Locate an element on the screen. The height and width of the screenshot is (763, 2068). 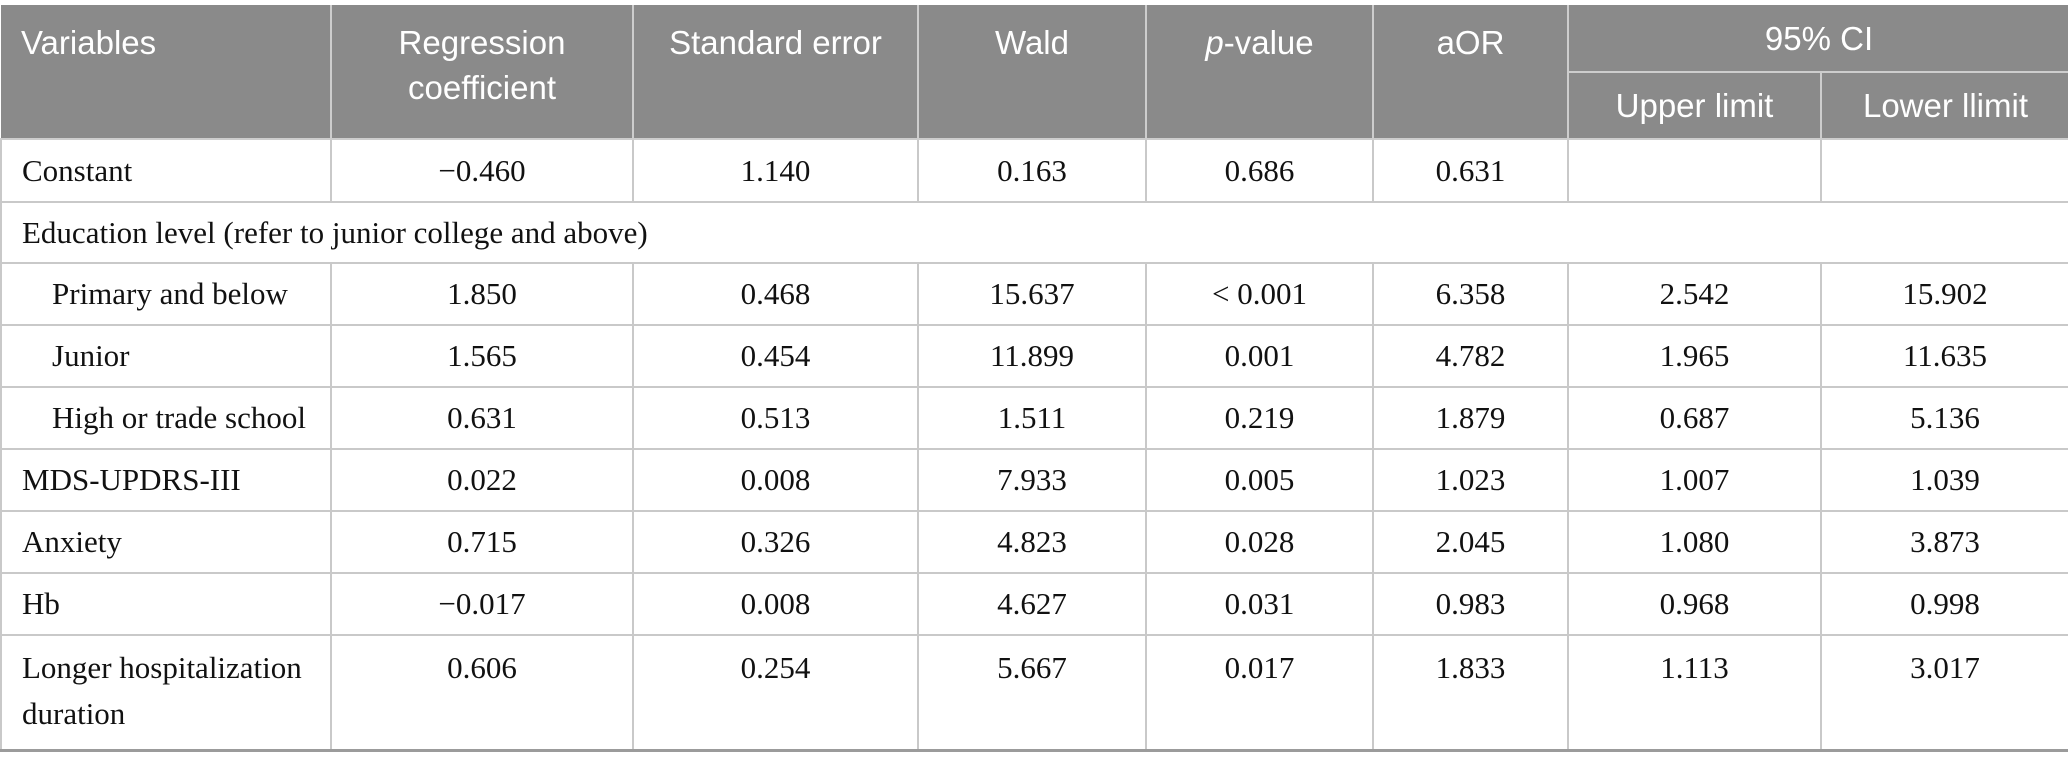
table-cell: 11.899 is located at coordinates (1032, 356).